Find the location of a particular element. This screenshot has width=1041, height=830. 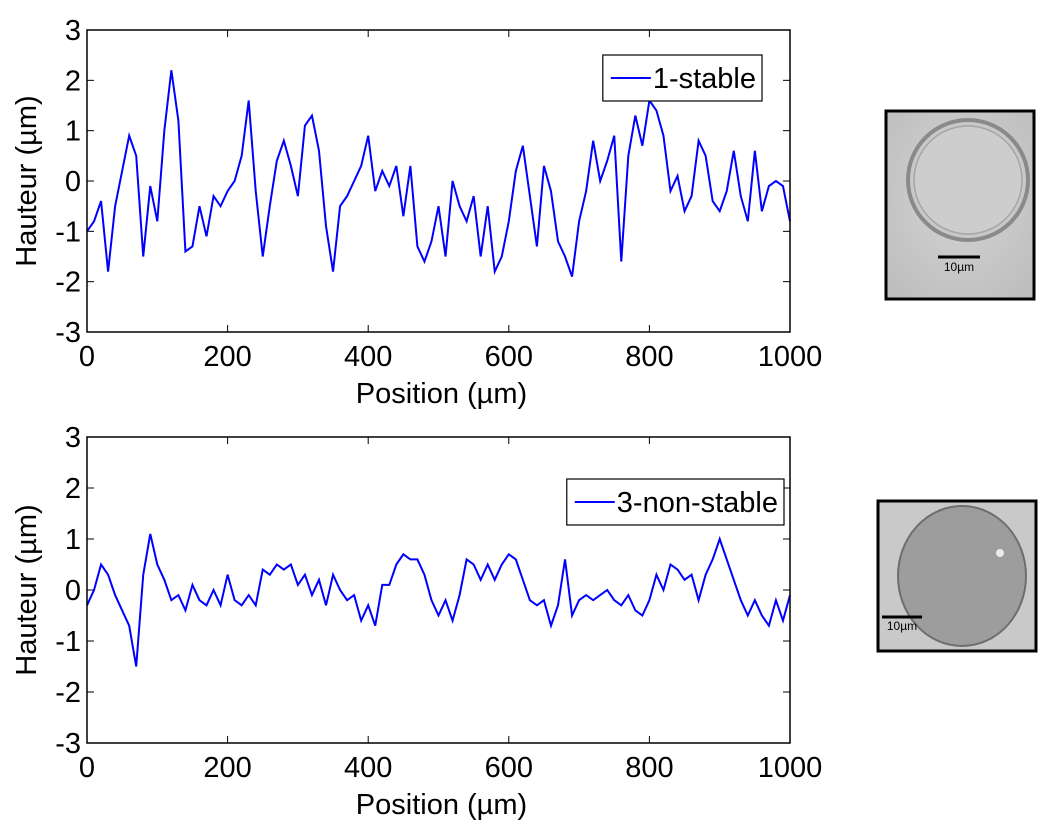

data-line is located at coordinates (438, 600).